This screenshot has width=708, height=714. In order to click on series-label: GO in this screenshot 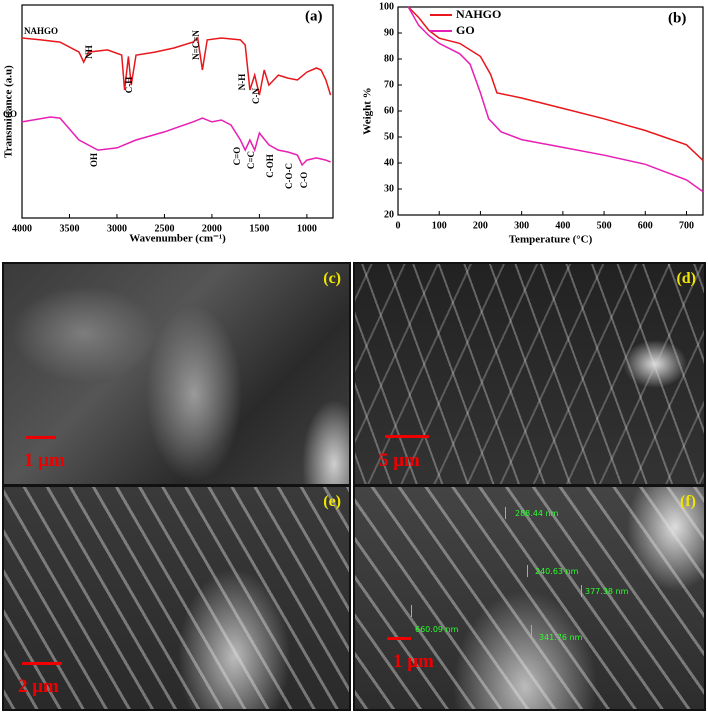, I will do `click(10, 114)`.